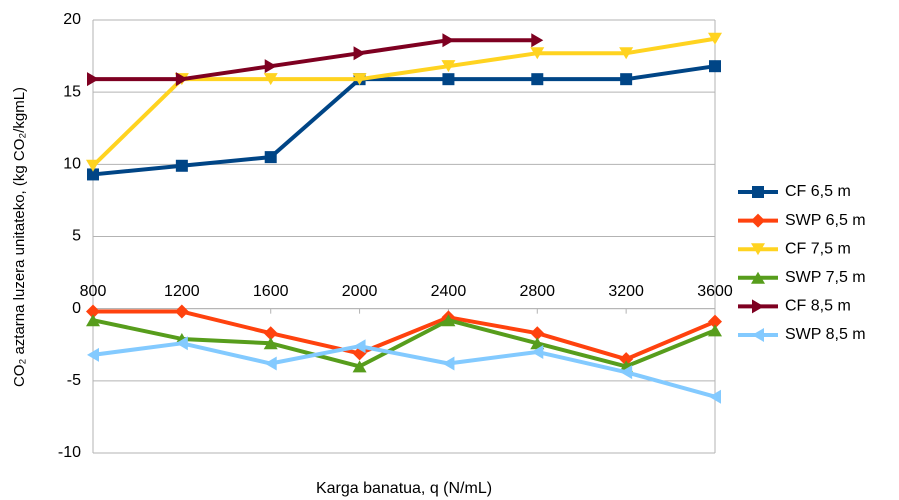 This screenshot has width=899, height=500. What do you see at coordinates (93, 291) in the screenshot?
I see `x-tick-label: 800` at bounding box center [93, 291].